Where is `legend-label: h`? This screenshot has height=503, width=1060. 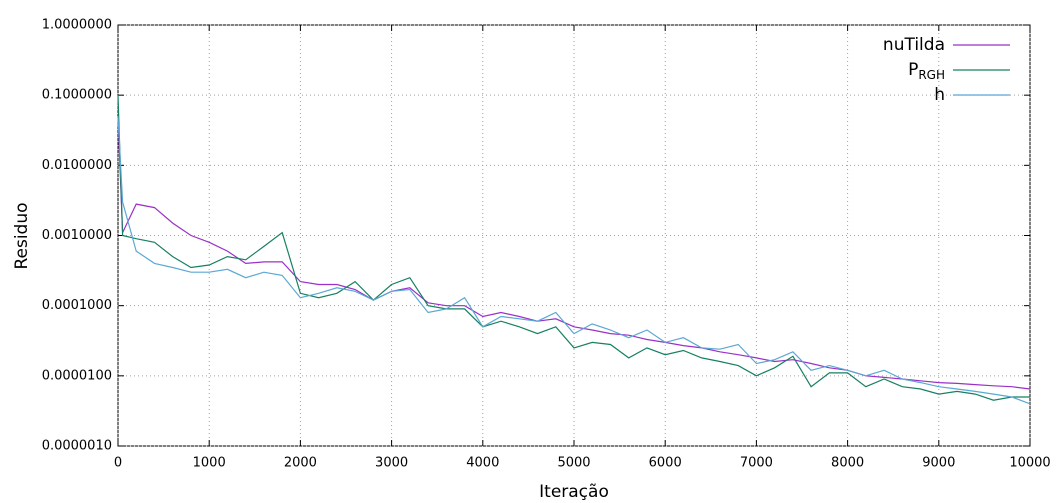
legend-label: h is located at coordinates (939, 95).